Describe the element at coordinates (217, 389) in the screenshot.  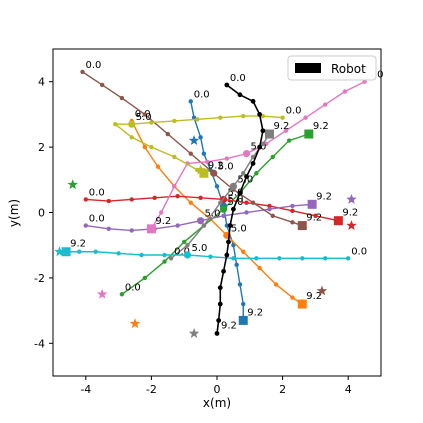
I see `x-tick-label: 0` at that location.